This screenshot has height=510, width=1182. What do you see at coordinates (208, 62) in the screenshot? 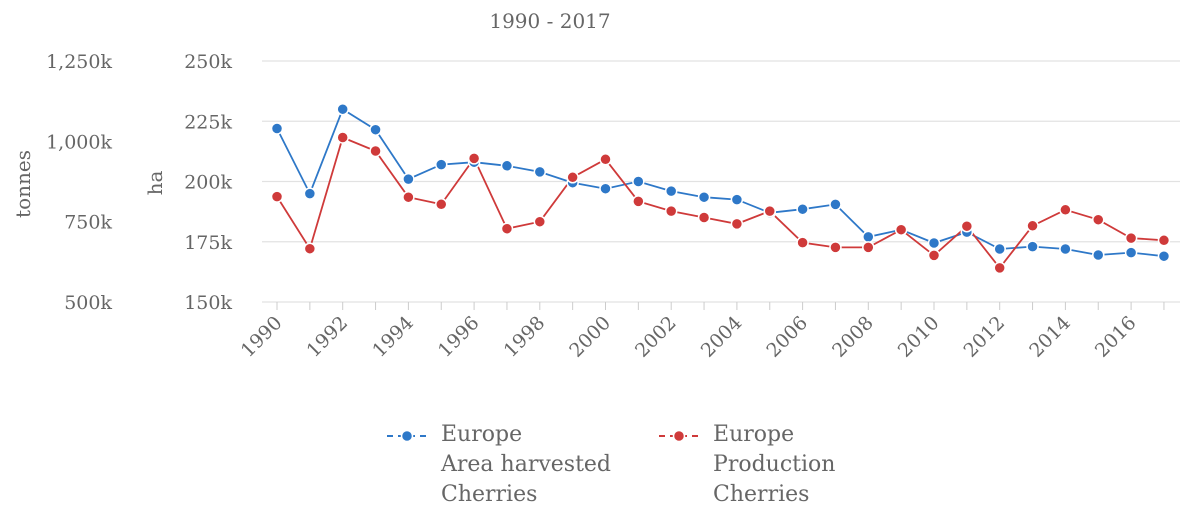
I see `y-tick-label-ha: 250k` at bounding box center [208, 62].